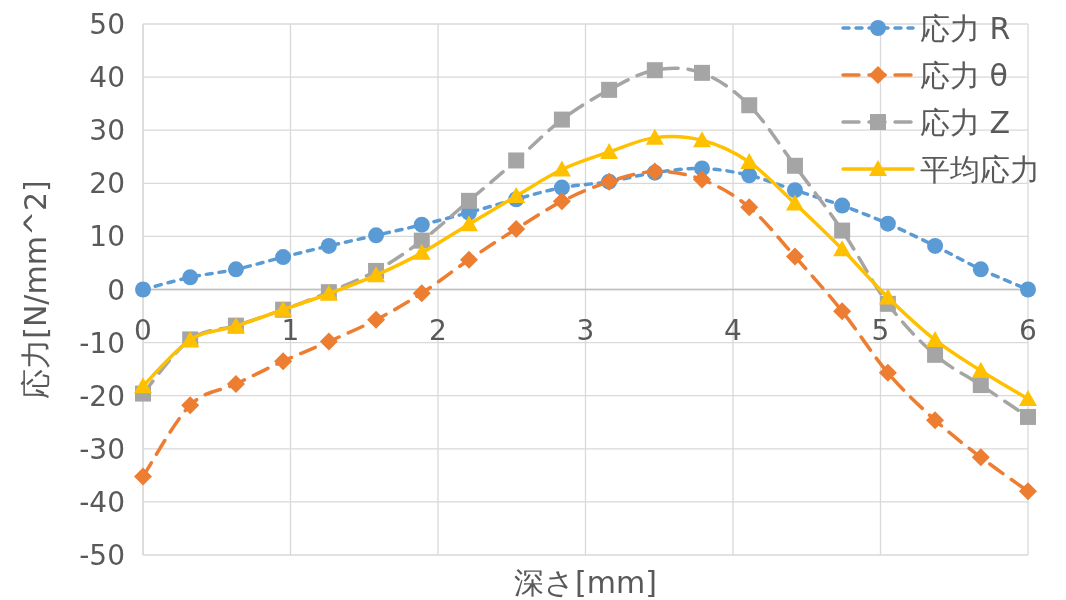 Image resolution: width=1066 pixels, height=600 pixels. Describe the element at coordinates (102, 555) in the screenshot. I see `y-tick-label: -50` at that location.